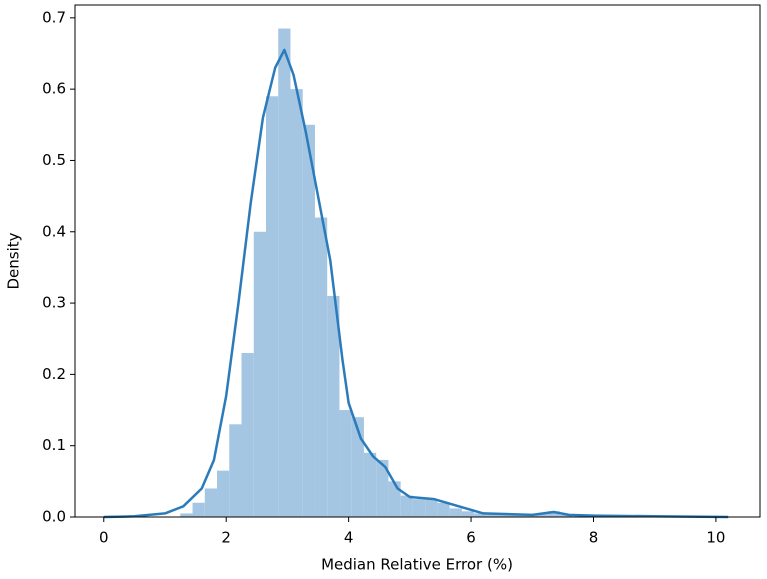 The height and width of the screenshot is (579, 767). What do you see at coordinates (54, 89) in the screenshot?
I see `y-tick-label: 0.6` at bounding box center [54, 89].